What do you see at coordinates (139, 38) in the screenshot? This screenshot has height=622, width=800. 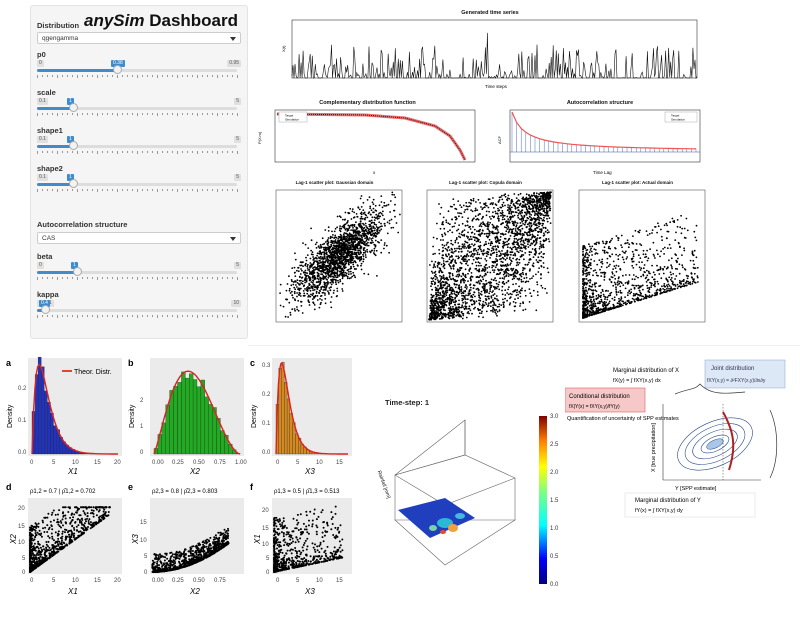 I see `distribution-select: qgengamma` at bounding box center [139, 38].